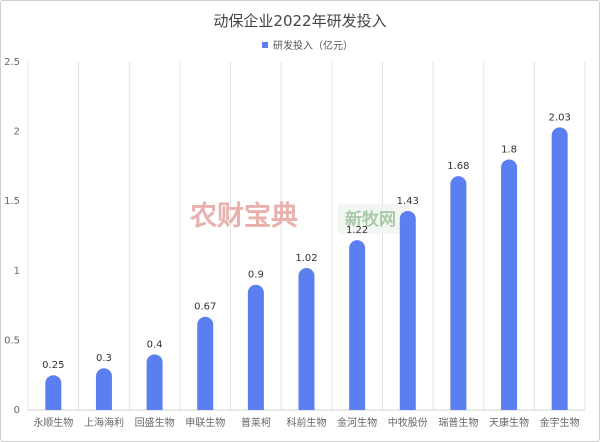  What do you see at coordinates (265, 44) in the screenshot?
I see `legend-swatch` at bounding box center [265, 44].